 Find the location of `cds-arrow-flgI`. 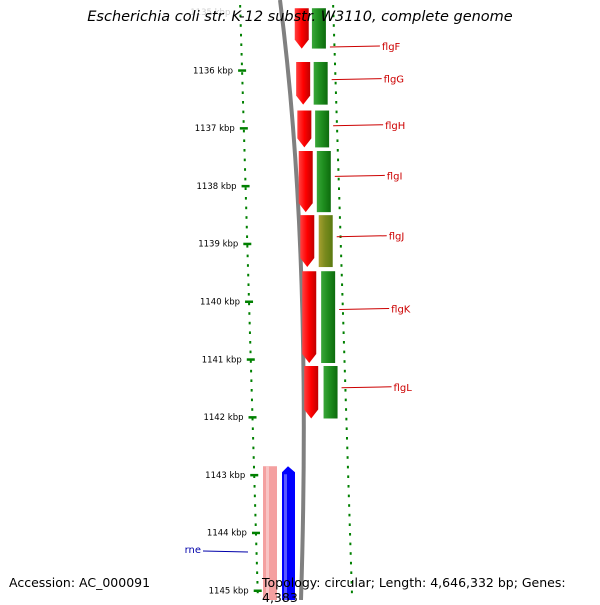

cds-arrow-flgI is located at coordinates (305, 181).